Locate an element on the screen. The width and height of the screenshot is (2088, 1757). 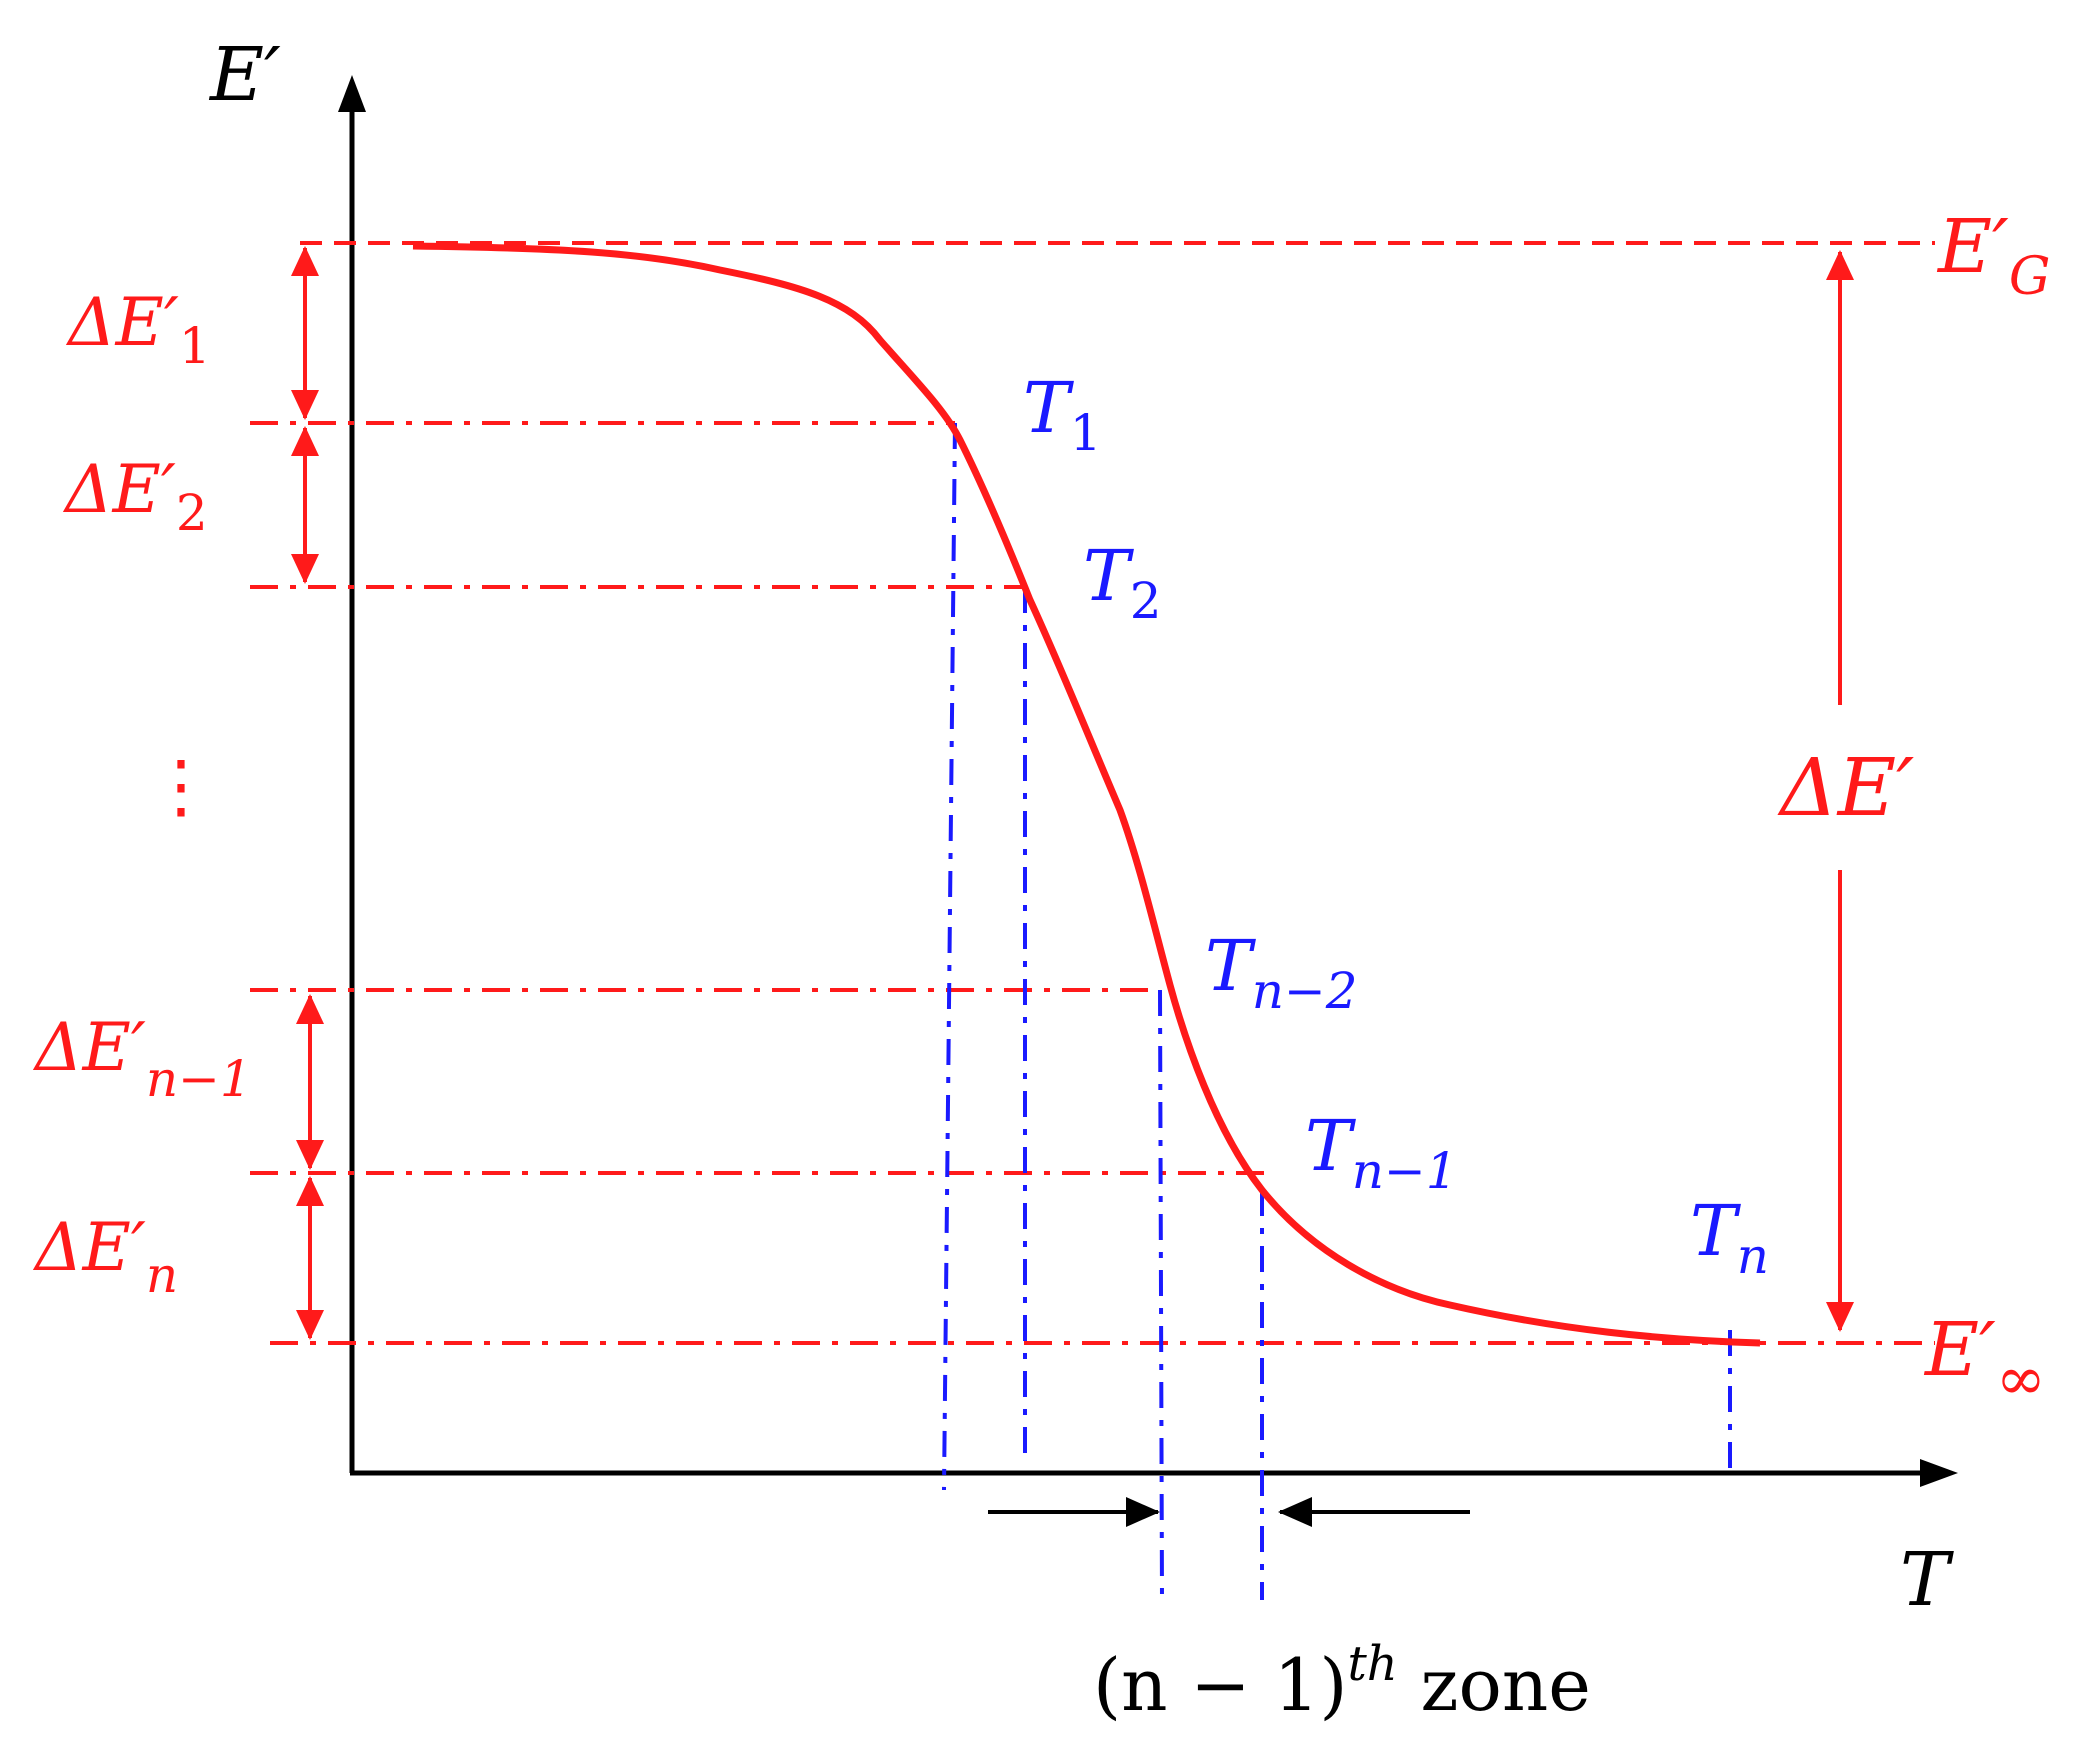
label-tn-2: Tn−2 is located at coordinates (1281, 972).